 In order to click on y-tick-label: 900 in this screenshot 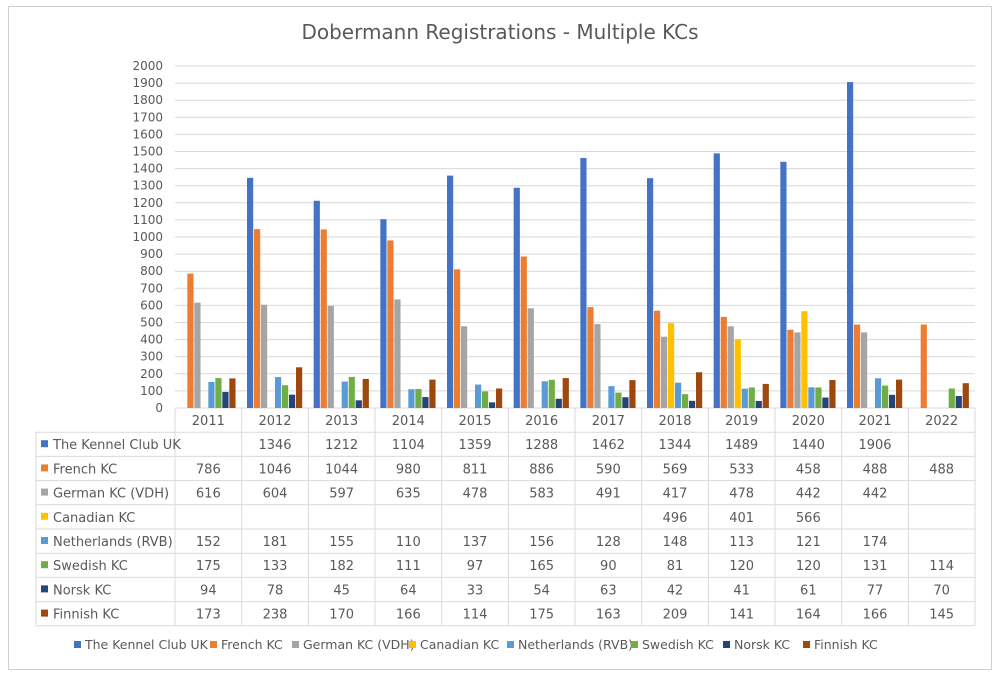, I will do `click(151, 254)`.